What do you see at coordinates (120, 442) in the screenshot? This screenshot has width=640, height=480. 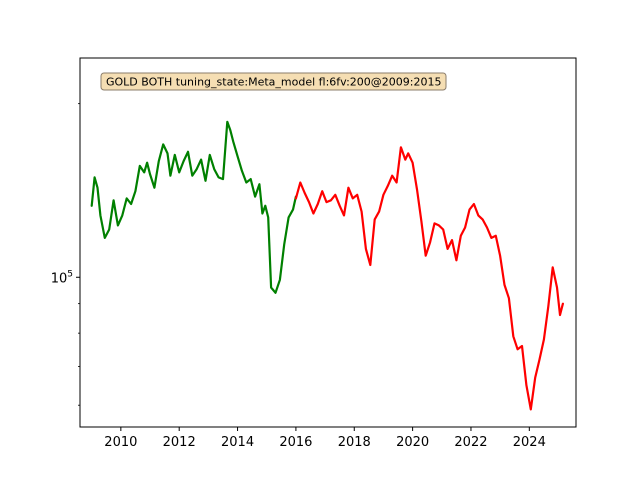 I see `x-tick-label: 2010` at bounding box center [120, 442].